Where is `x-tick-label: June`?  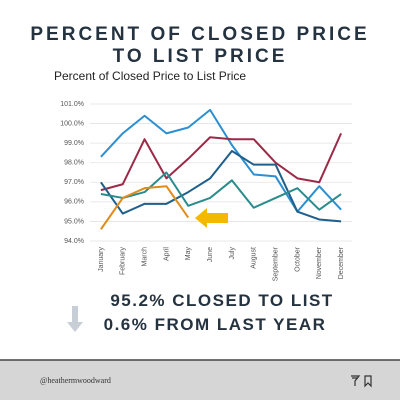
x-tick-label: June is located at coordinates (210, 254).